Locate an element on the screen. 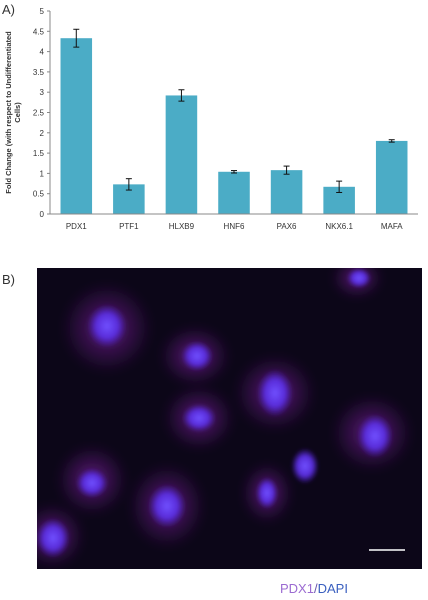  x-category-label: PAX6 is located at coordinates (287, 226).